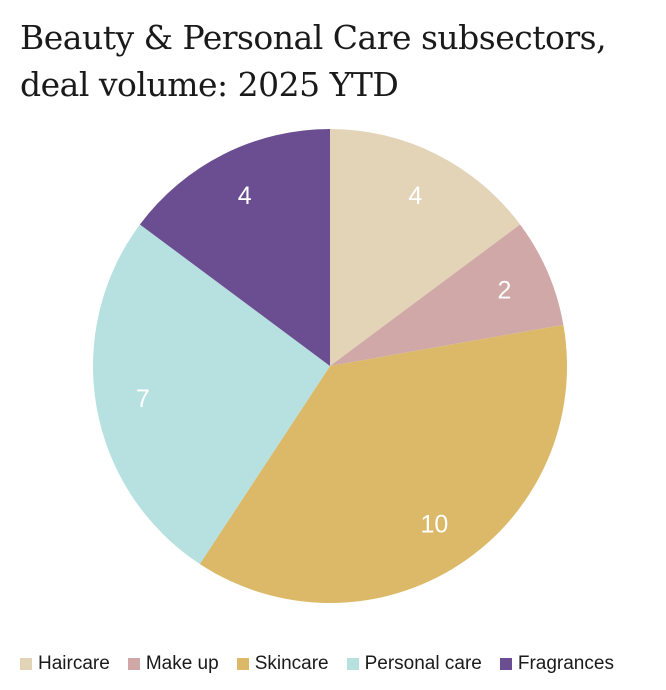 This screenshot has height=690, width=666. I want to click on legend-label-skincare: Skincare, so click(291, 663).